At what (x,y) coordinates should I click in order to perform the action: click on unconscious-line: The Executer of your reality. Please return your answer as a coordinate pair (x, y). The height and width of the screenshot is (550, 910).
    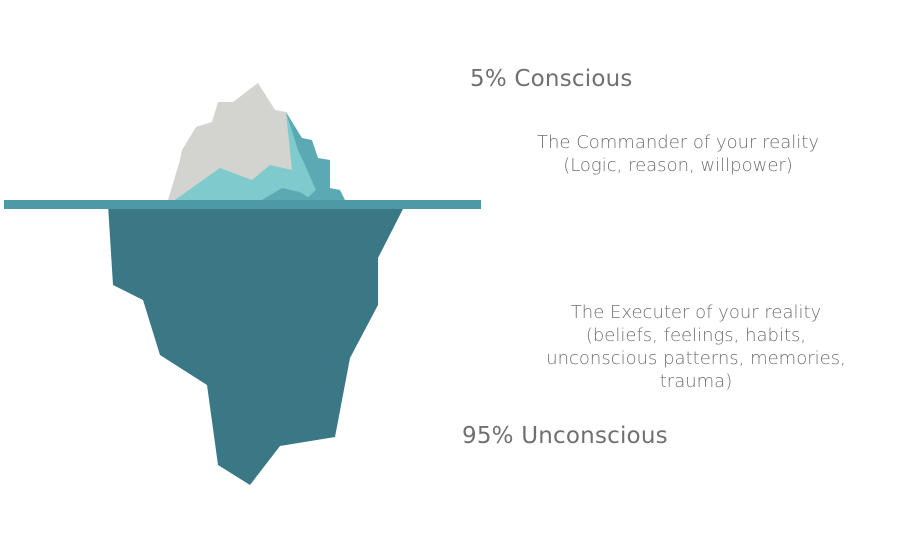
    Looking at the image, I should click on (696, 312).